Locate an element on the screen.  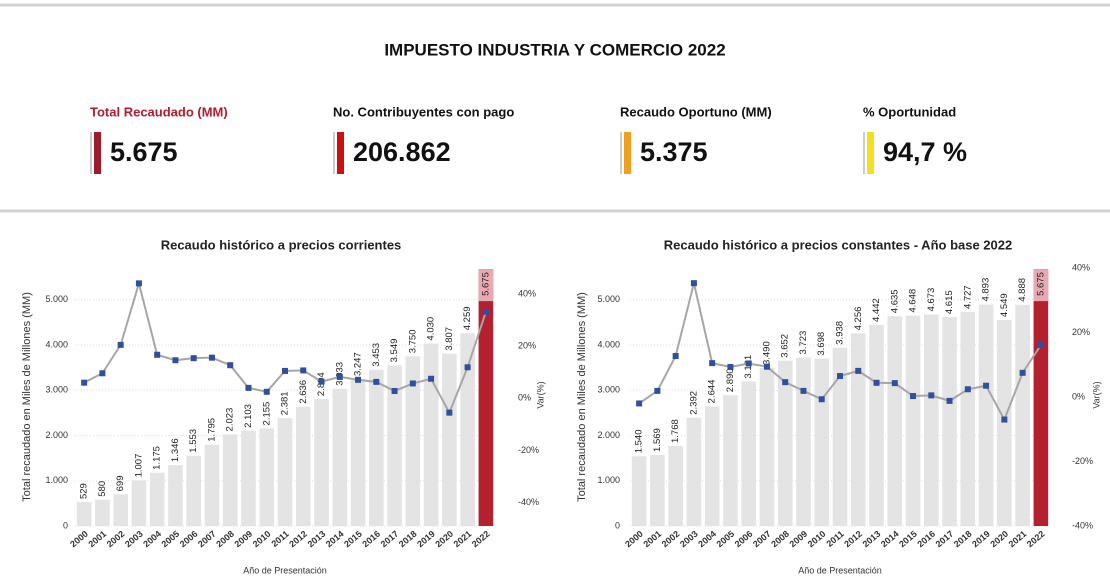
bar-label: 3.247 is located at coordinates (358, 364).